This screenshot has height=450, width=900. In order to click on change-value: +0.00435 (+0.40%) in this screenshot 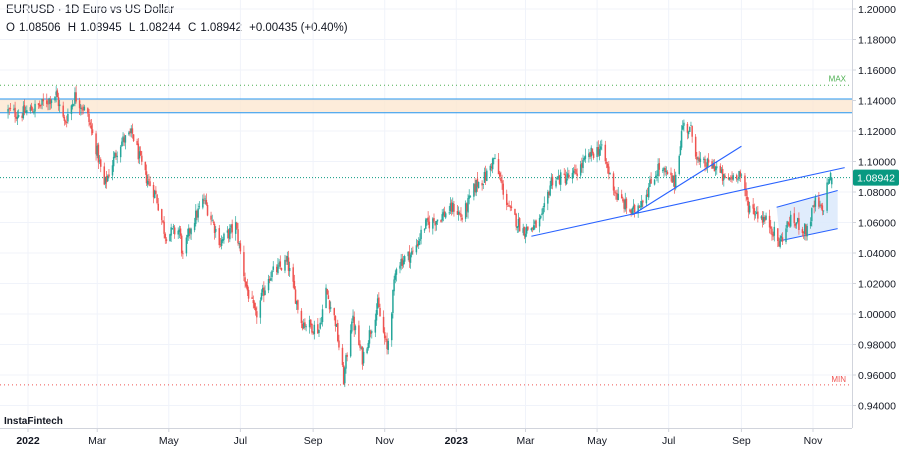, I will do `click(298, 28)`.